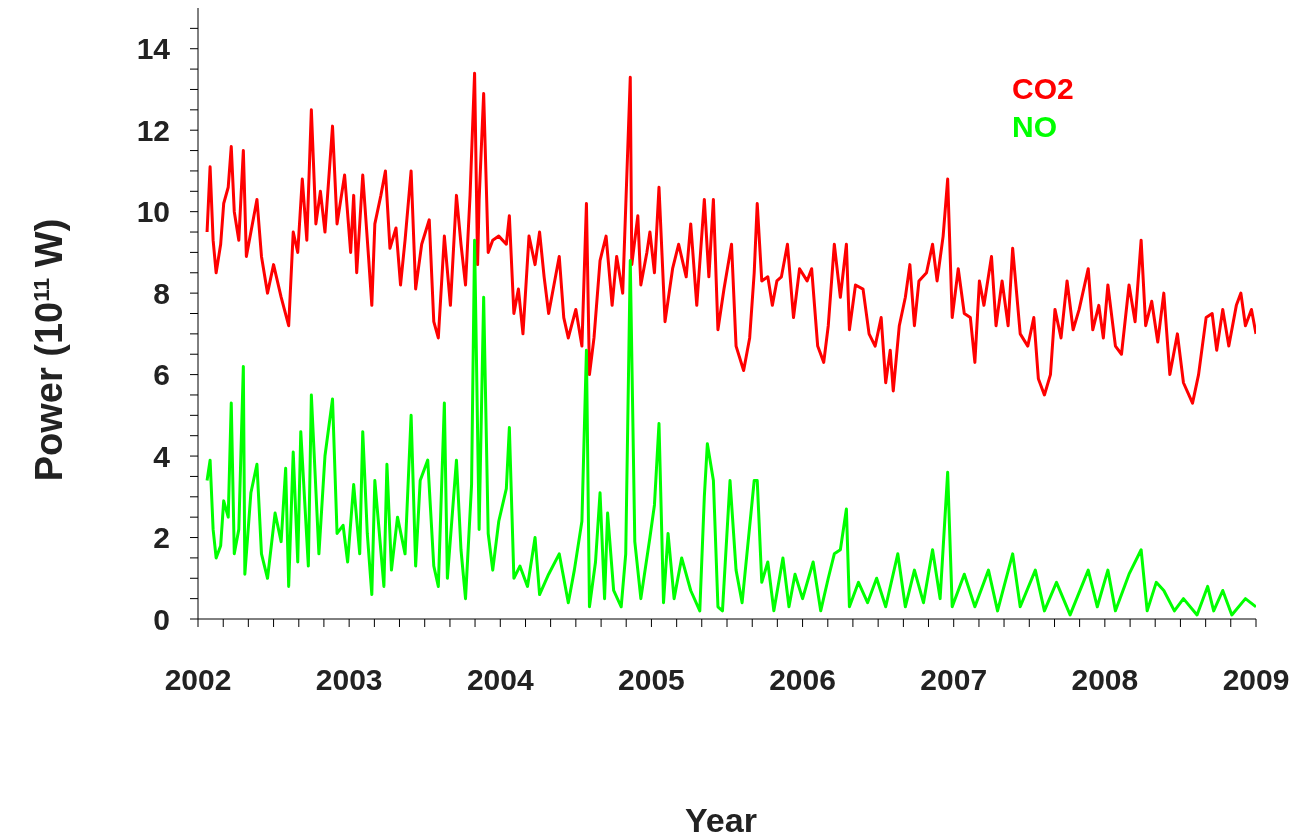 The height and width of the screenshot is (836, 1303). Describe the element at coordinates (1105, 680) in the screenshot. I see `x-tick-label: 2008` at that location.